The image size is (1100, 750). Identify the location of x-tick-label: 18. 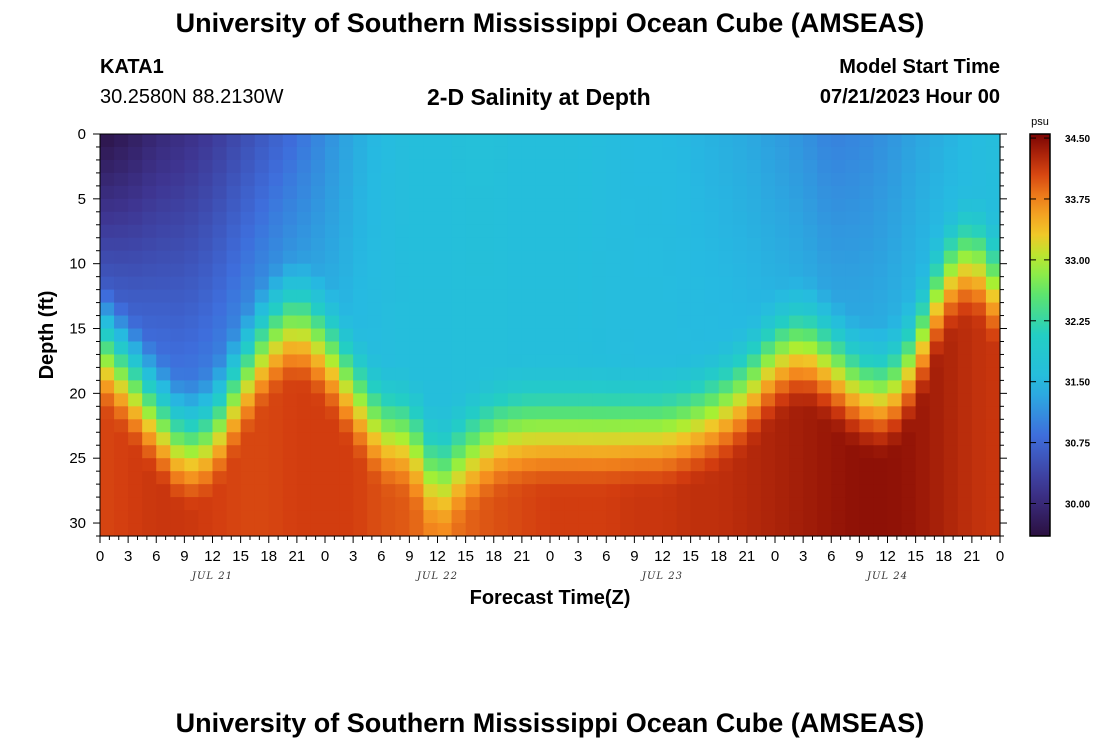
(718, 556).